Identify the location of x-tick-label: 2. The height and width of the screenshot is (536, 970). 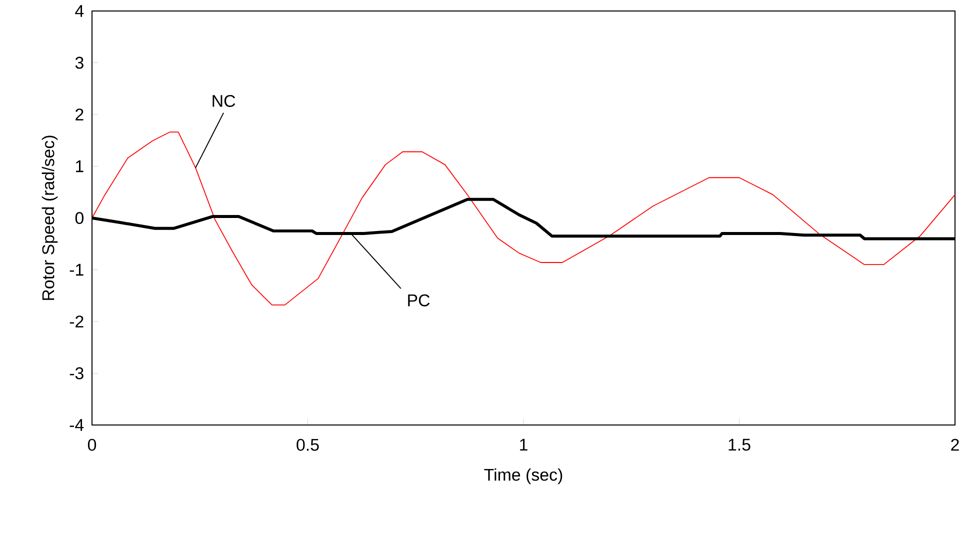
(955, 444).